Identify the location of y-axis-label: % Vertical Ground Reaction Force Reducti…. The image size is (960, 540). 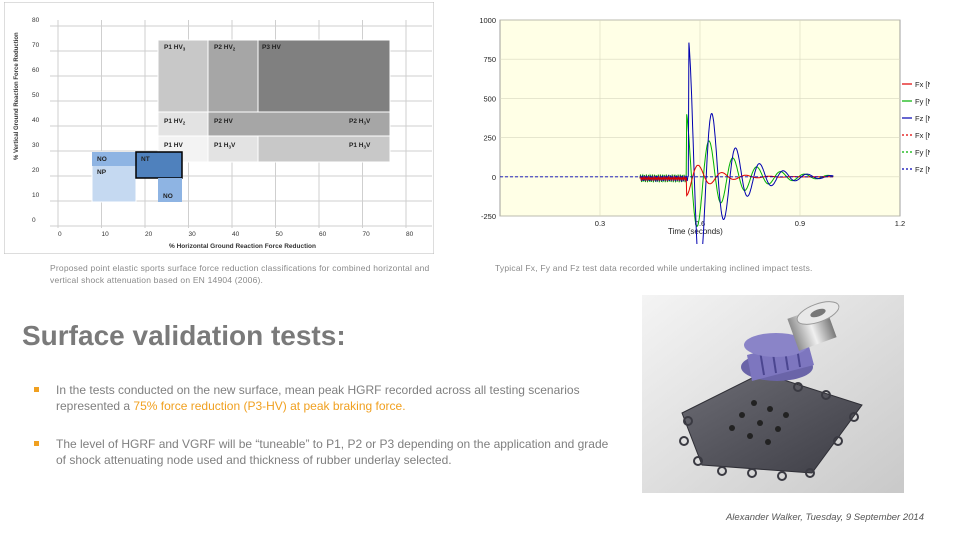
(17, 96).